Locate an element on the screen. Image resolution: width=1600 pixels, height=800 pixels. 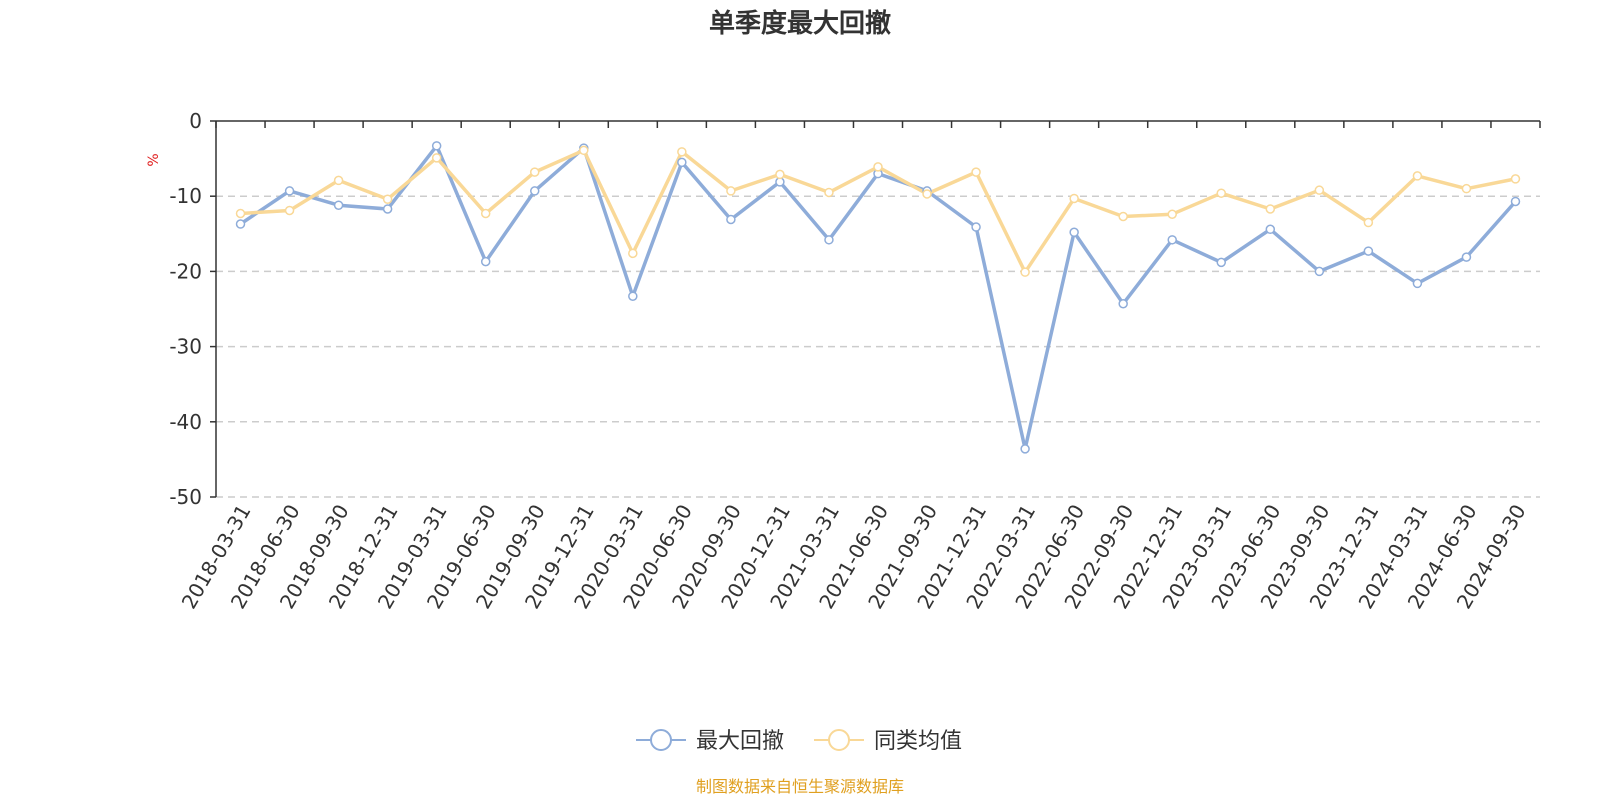
chart-title: 单季度最大回撤 is located at coordinates (800, 23).